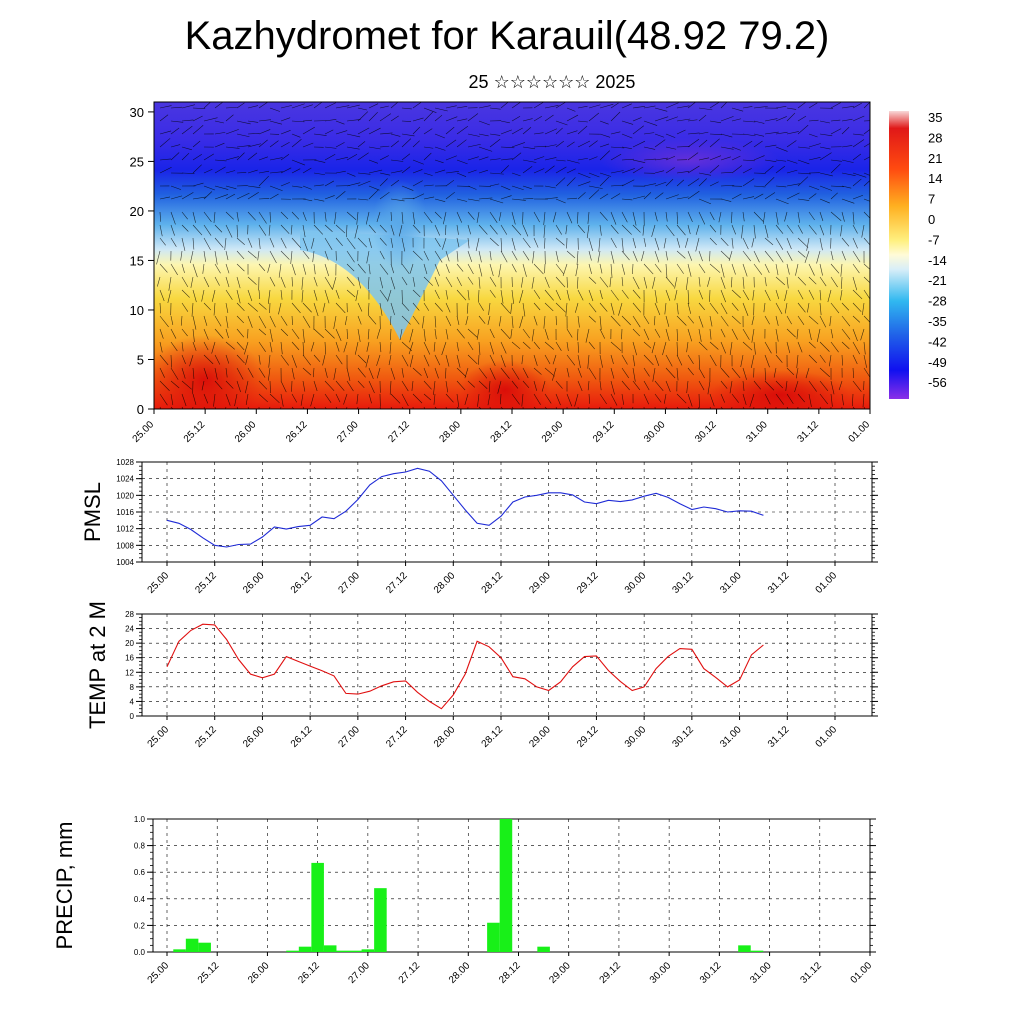 The image size is (1024, 1024). Describe the element at coordinates (132, 716) in the screenshot. I see `y-tick-label: 0` at that location.